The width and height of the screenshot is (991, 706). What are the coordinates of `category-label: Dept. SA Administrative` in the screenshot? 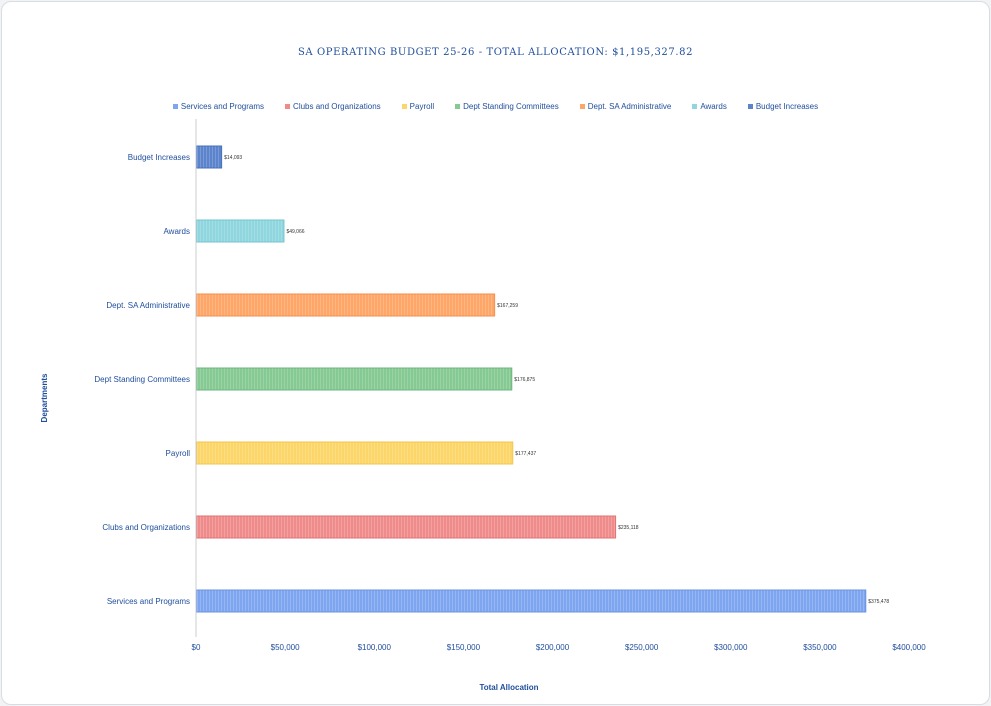 It's located at (148, 305).